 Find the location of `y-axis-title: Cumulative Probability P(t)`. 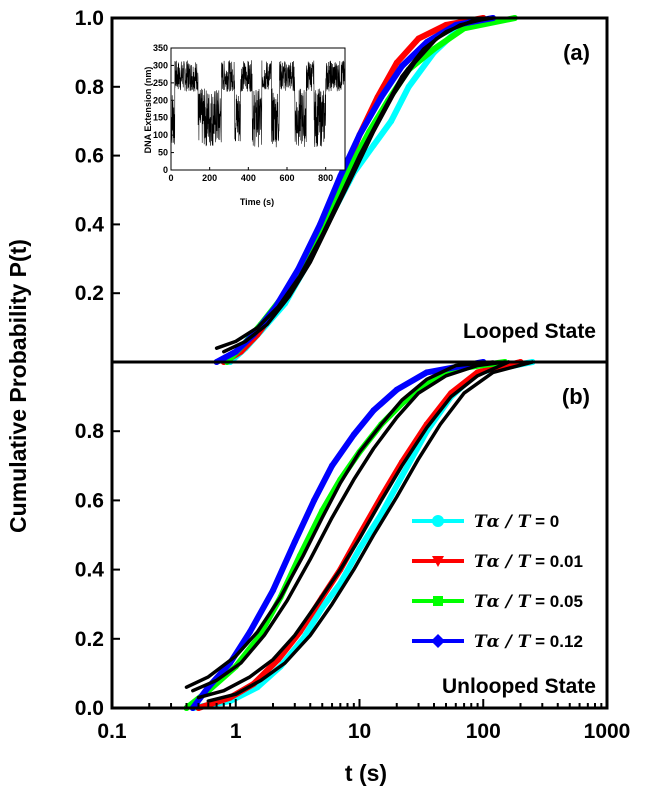

y-axis-title: Cumulative Probability P(t) is located at coordinates (18, 386).